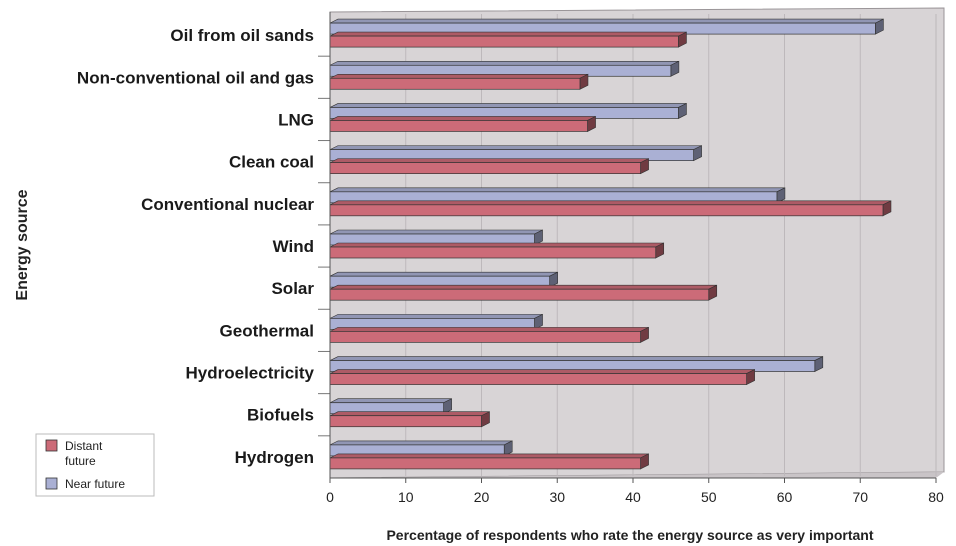  I want to click on category-label: Hydroelectricity, so click(250, 373).